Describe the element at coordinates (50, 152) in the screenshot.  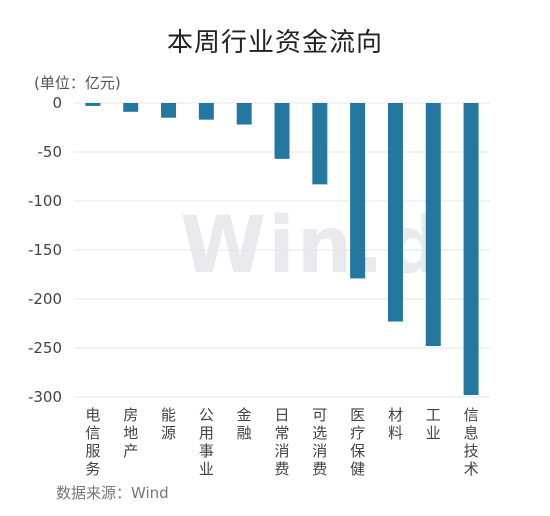
I see `y-tick-label: -50` at that location.